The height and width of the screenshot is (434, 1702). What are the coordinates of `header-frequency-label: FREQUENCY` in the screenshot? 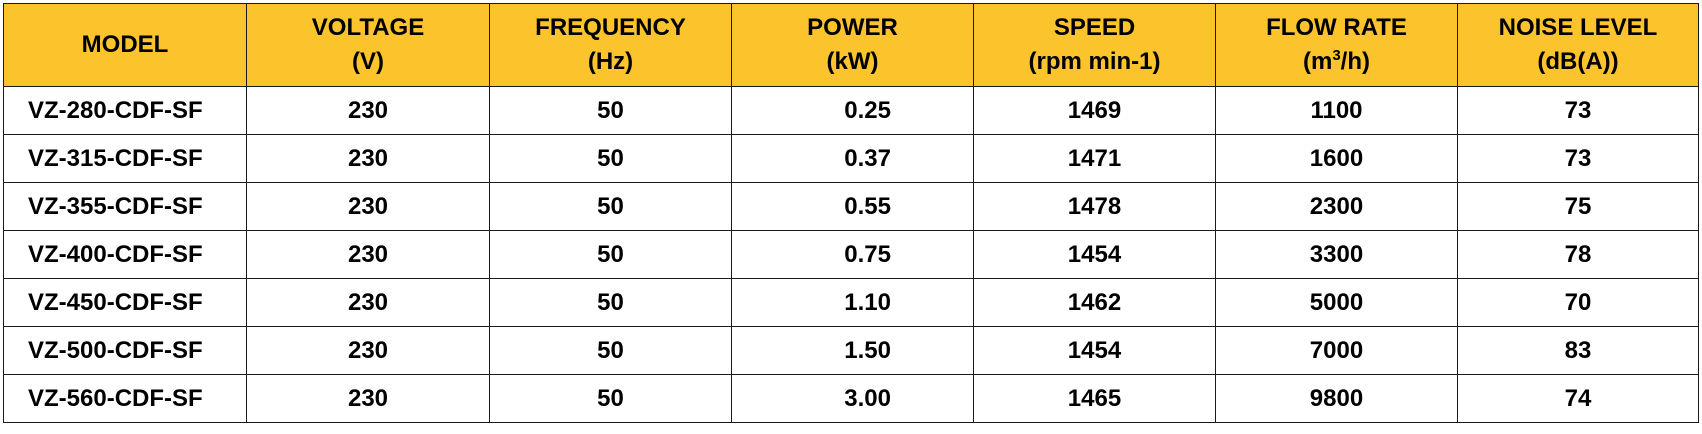 It's located at (610, 27).